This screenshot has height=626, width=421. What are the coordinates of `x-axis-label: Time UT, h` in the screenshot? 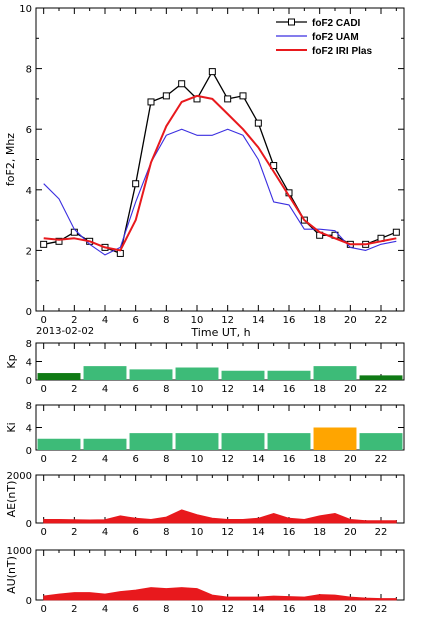 It's located at (220, 332).